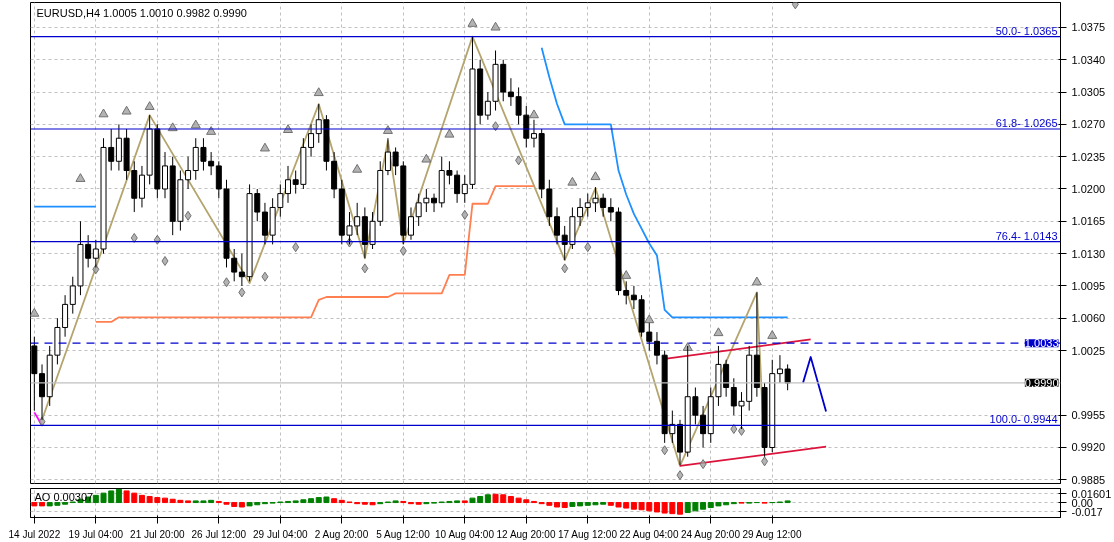  What do you see at coordinates (158, 534) in the screenshot?
I see `x-tick-label: 21 Jul 20:00` at bounding box center [158, 534].